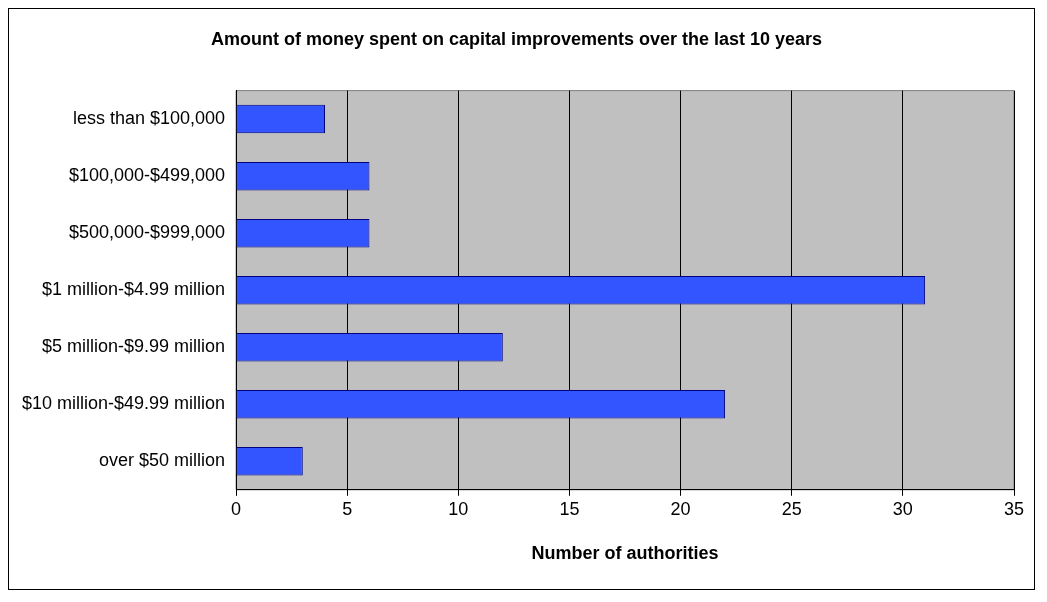 This screenshot has width=1047, height=602. Describe the element at coordinates (902, 508) in the screenshot. I see `x-tick-label: 30` at that location.